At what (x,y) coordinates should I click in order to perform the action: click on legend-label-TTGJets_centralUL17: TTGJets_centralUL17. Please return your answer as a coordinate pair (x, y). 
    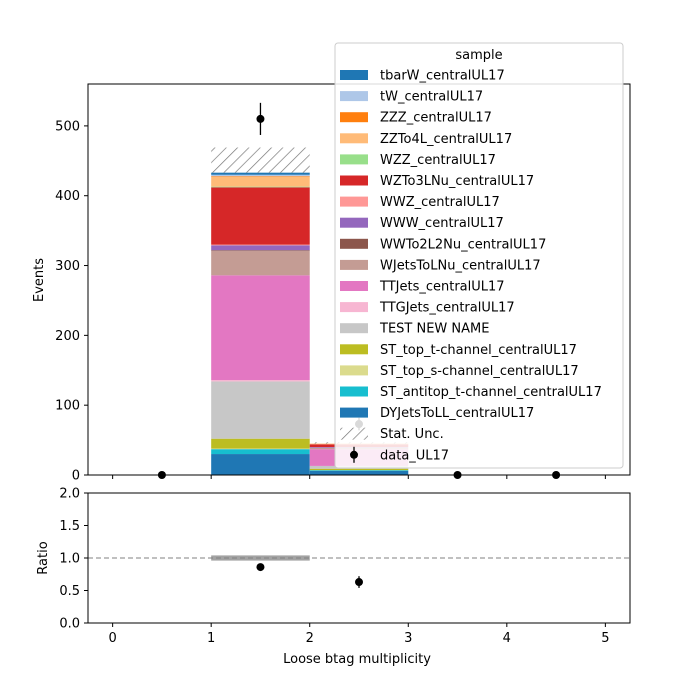
    Looking at the image, I should click on (447, 308).